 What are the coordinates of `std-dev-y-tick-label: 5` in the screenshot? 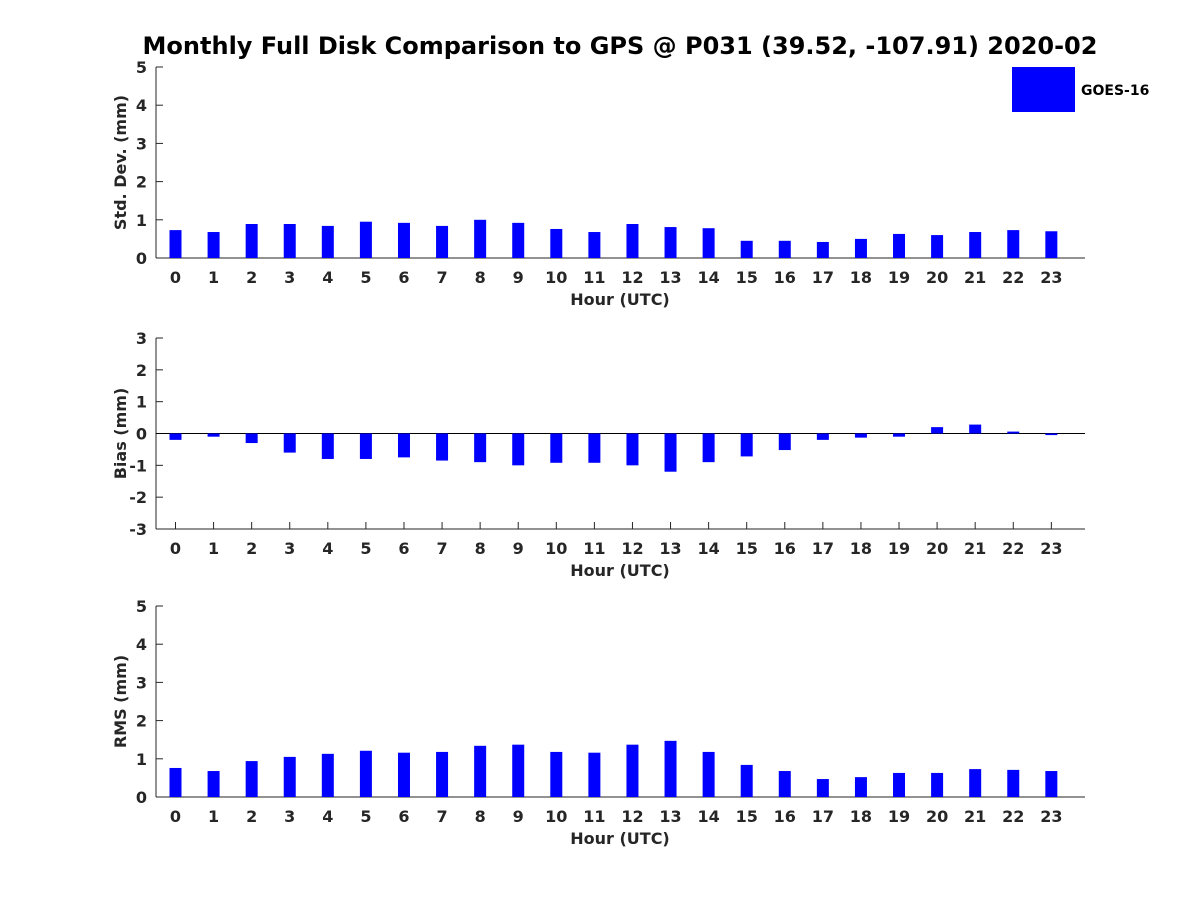 It's located at (141, 67).